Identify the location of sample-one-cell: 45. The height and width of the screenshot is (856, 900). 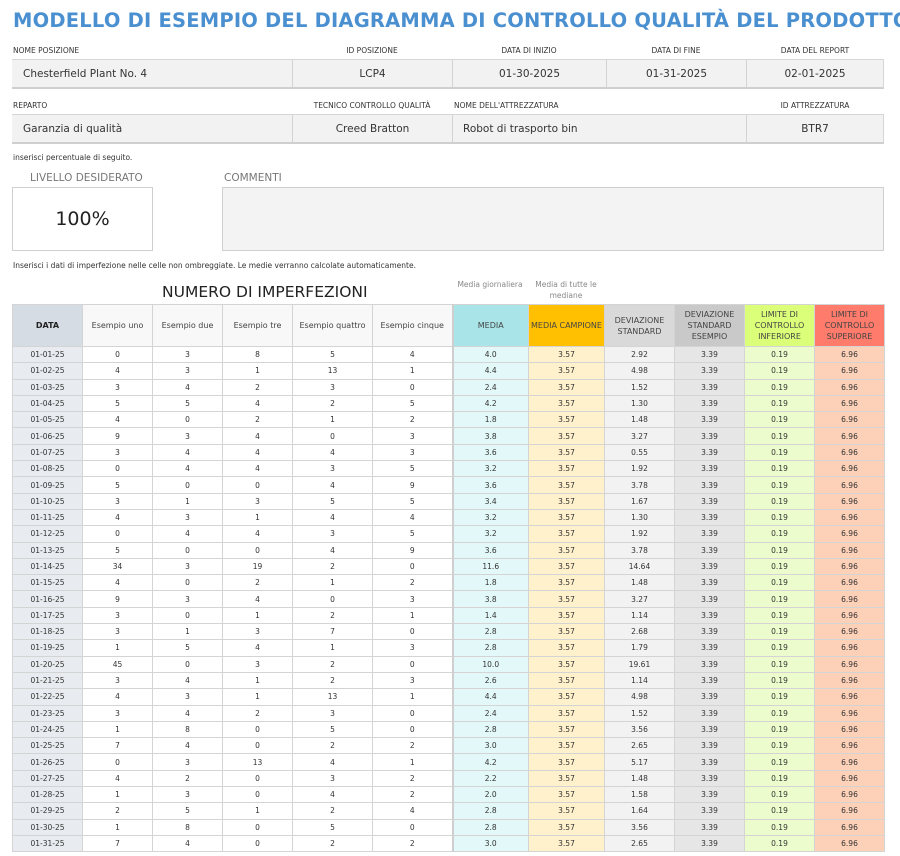
(117, 664).